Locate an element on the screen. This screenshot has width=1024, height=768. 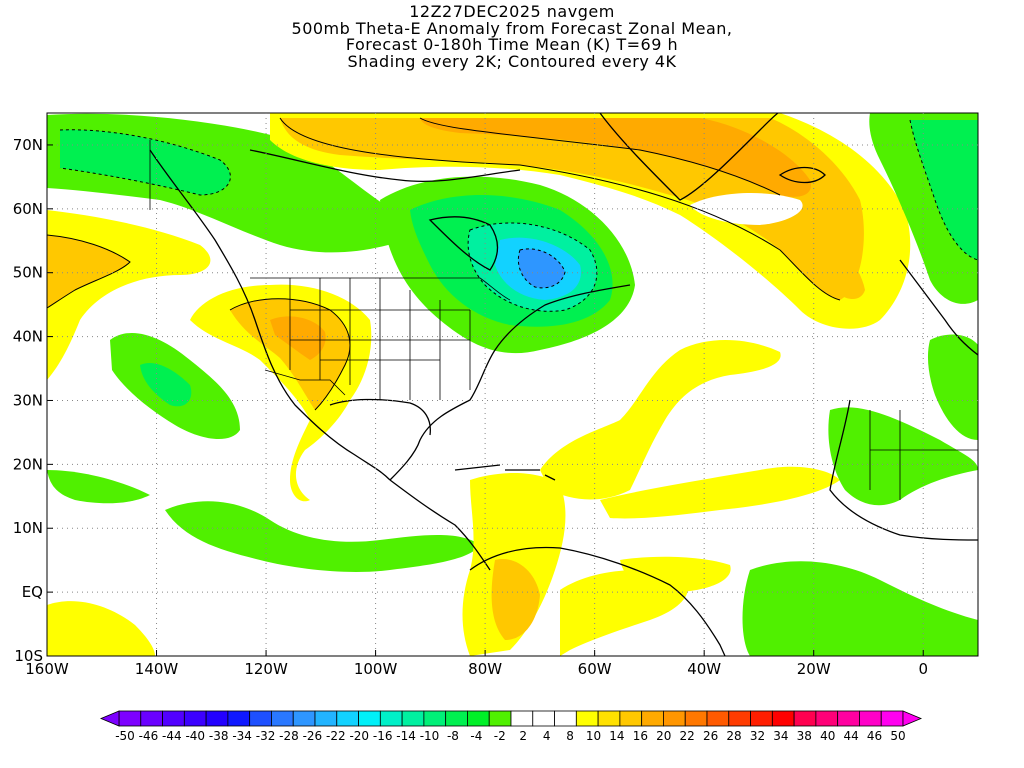
shade-yellow-atlantic-ridge is located at coordinates (660, 420).